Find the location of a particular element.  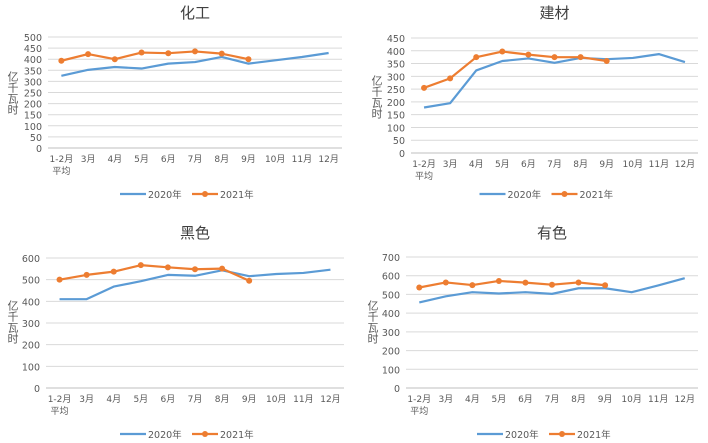

x-tick-label-line: 1-2月 is located at coordinates (62, 159).